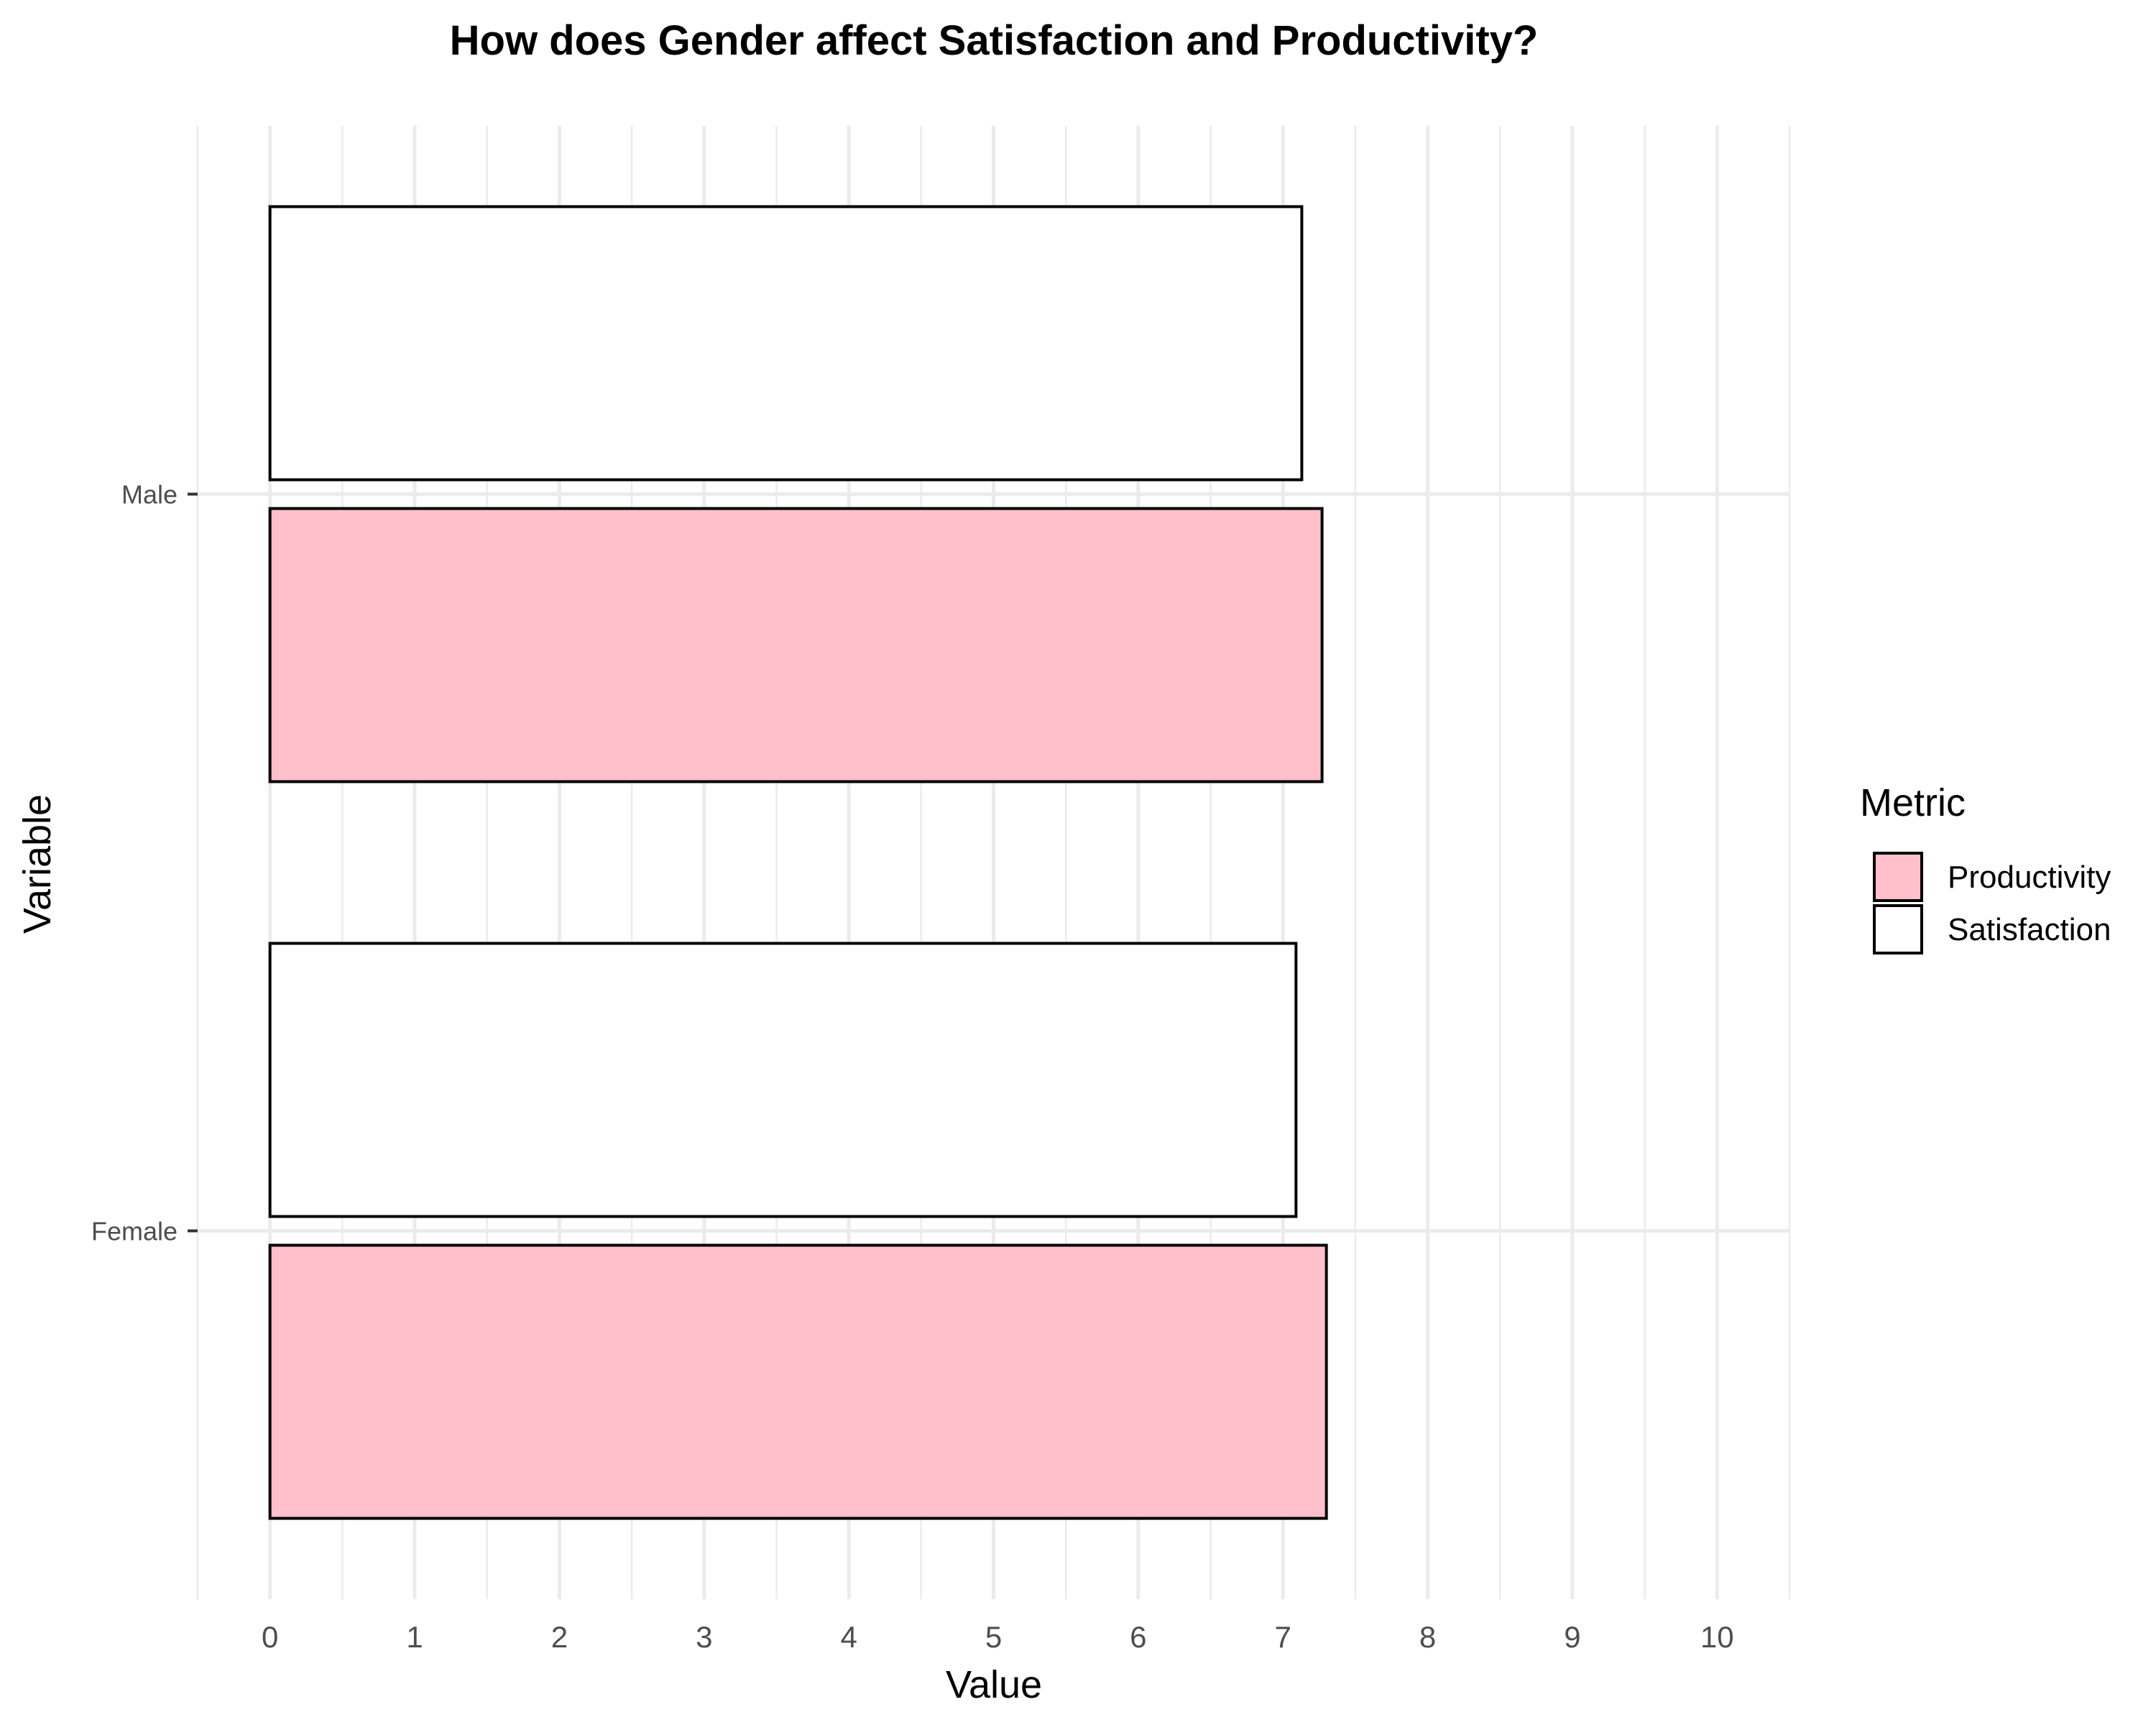 This screenshot has width=2156, height=1725. Describe the element at coordinates (37, 864) in the screenshot. I see `y-axis-title: Variable` at that location.